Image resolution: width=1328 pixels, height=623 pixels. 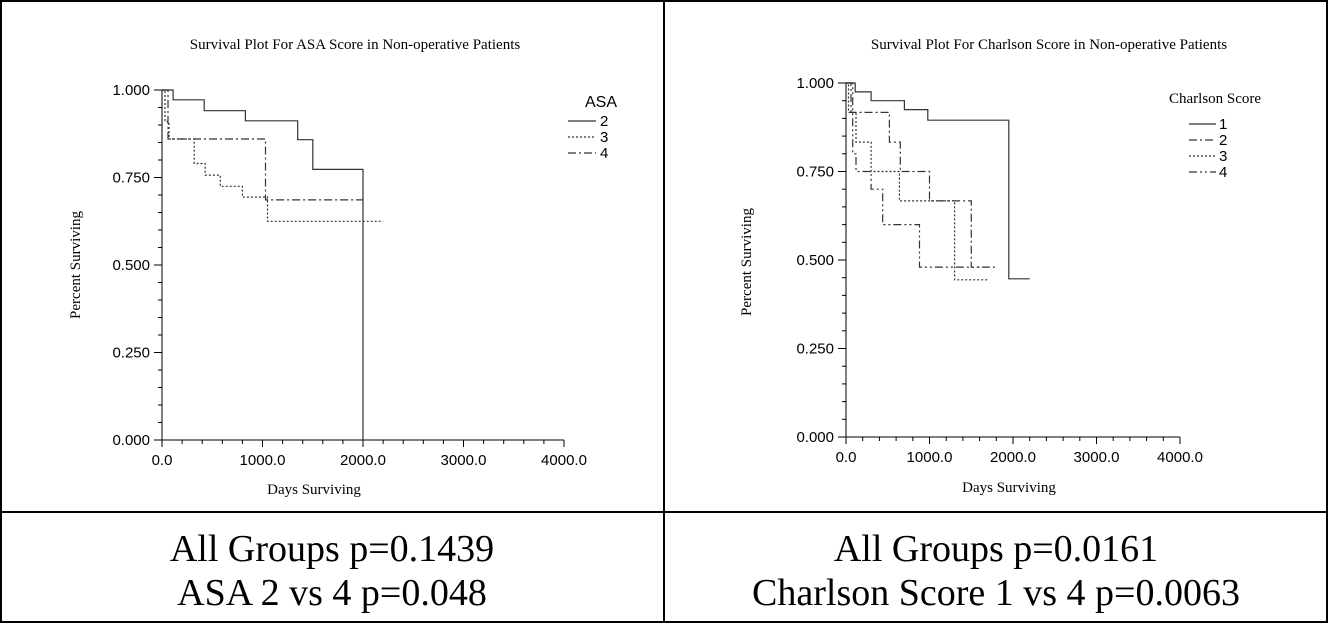 I want to click on chart-axes, so click(x=1012, y=260).